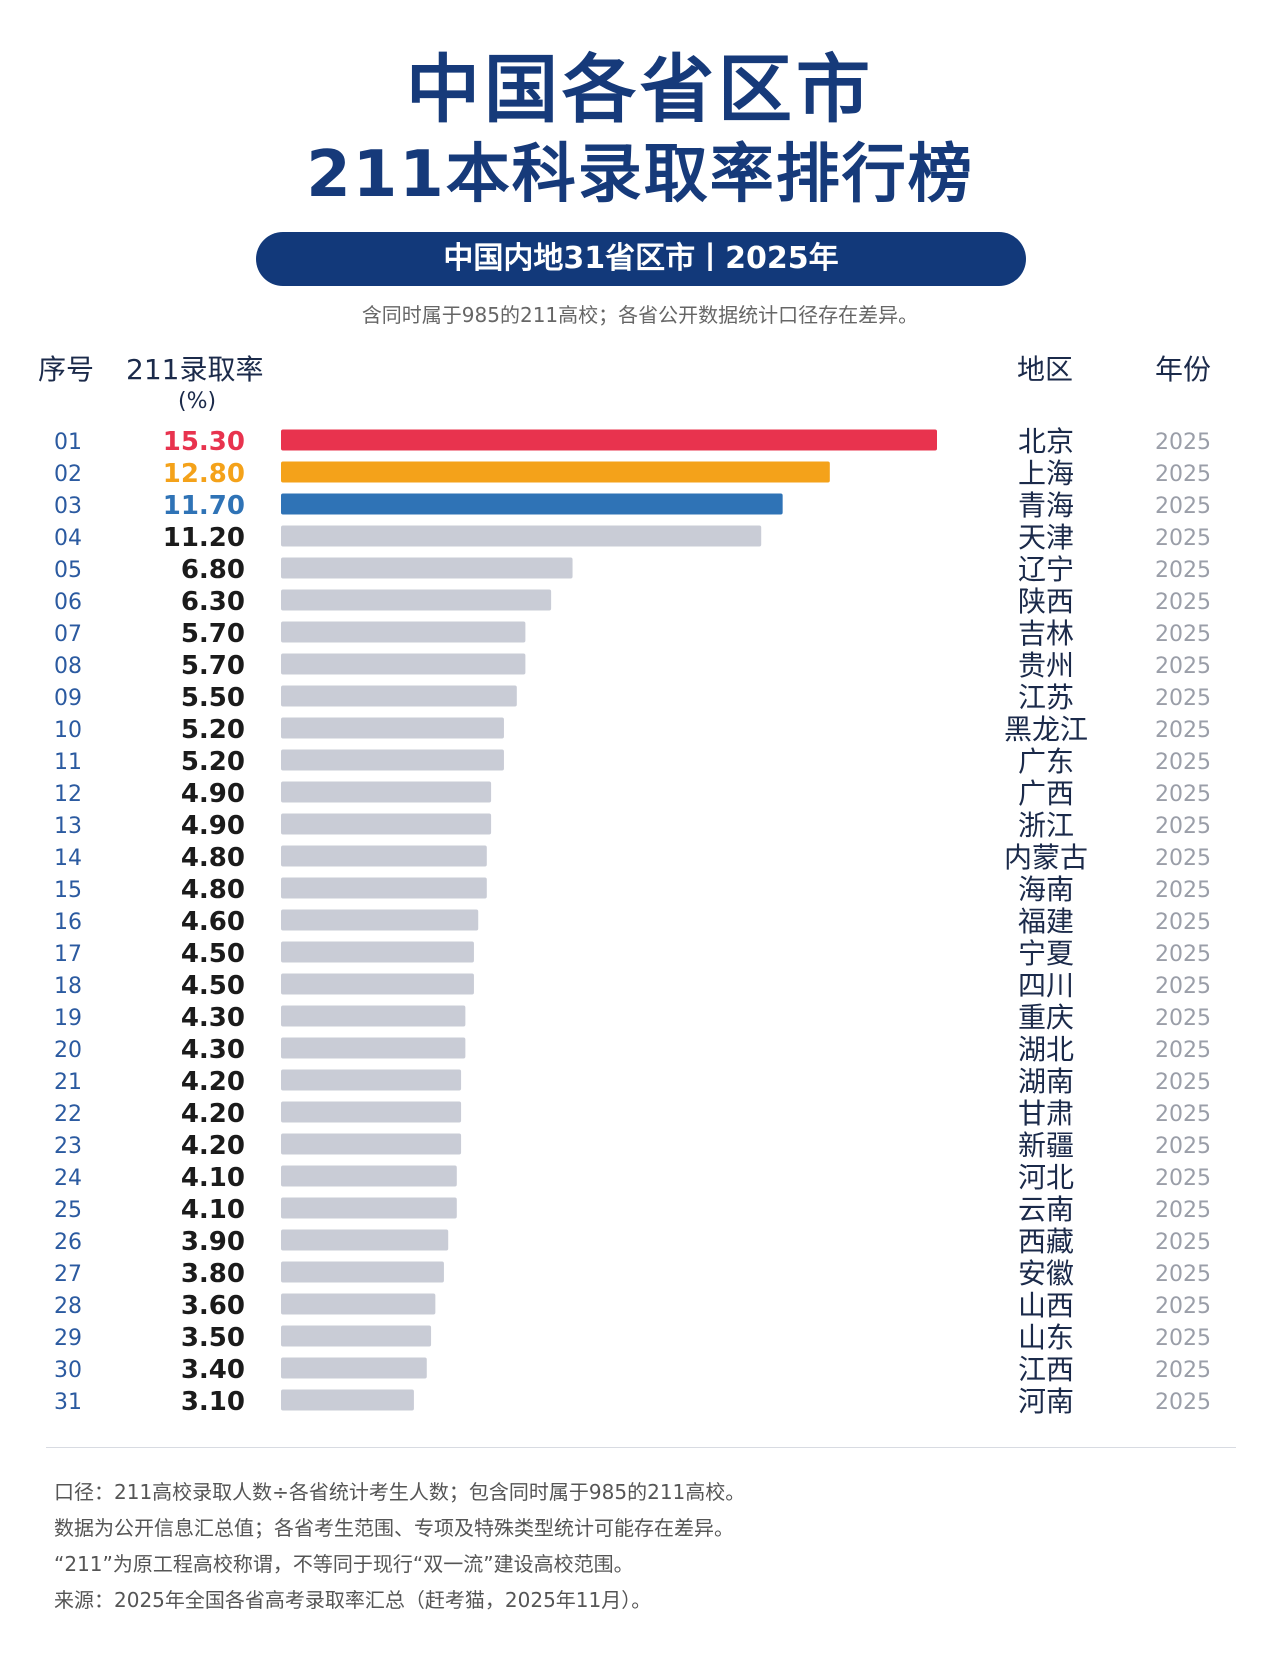 This screenshot has width=1280, height=1671. What do you see at coordinates (1046, 473) in the screenshot?
I see `region-label: 上海` at bounding box center [1046, 473].